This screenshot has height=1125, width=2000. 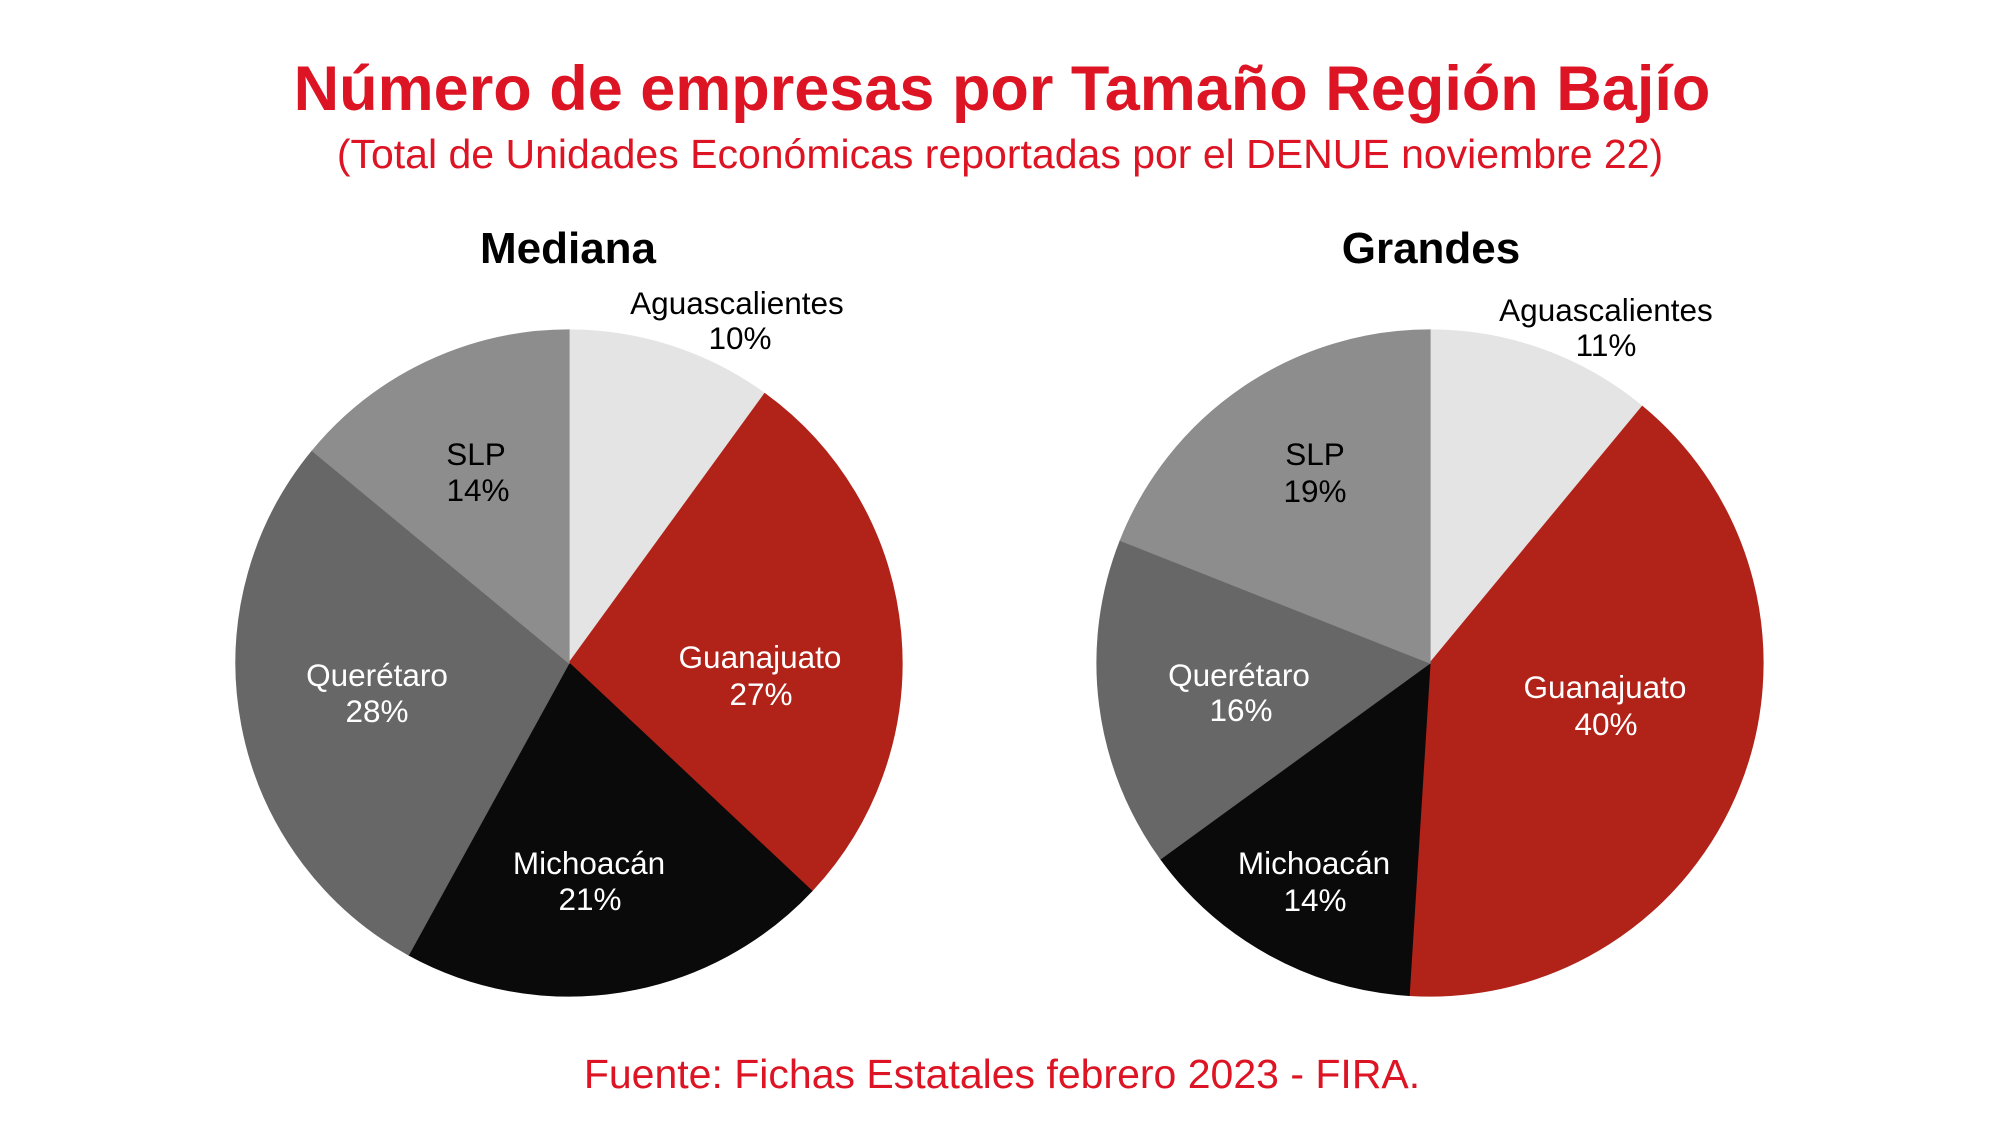 What do you see at coordinates (1314, 491) in the screenshot?
I see `svg-text: 19%` at bounding box center [1314, 491].